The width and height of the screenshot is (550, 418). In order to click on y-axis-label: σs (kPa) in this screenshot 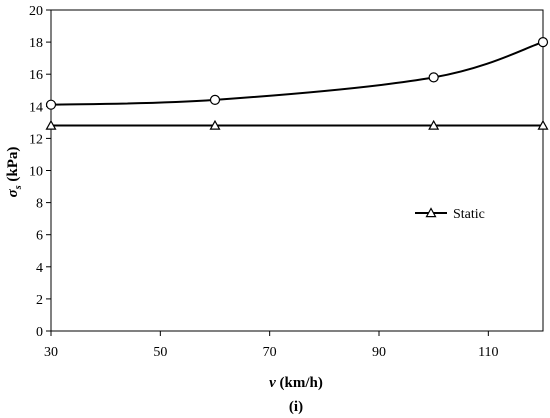, I will do `click(14, 172)`.